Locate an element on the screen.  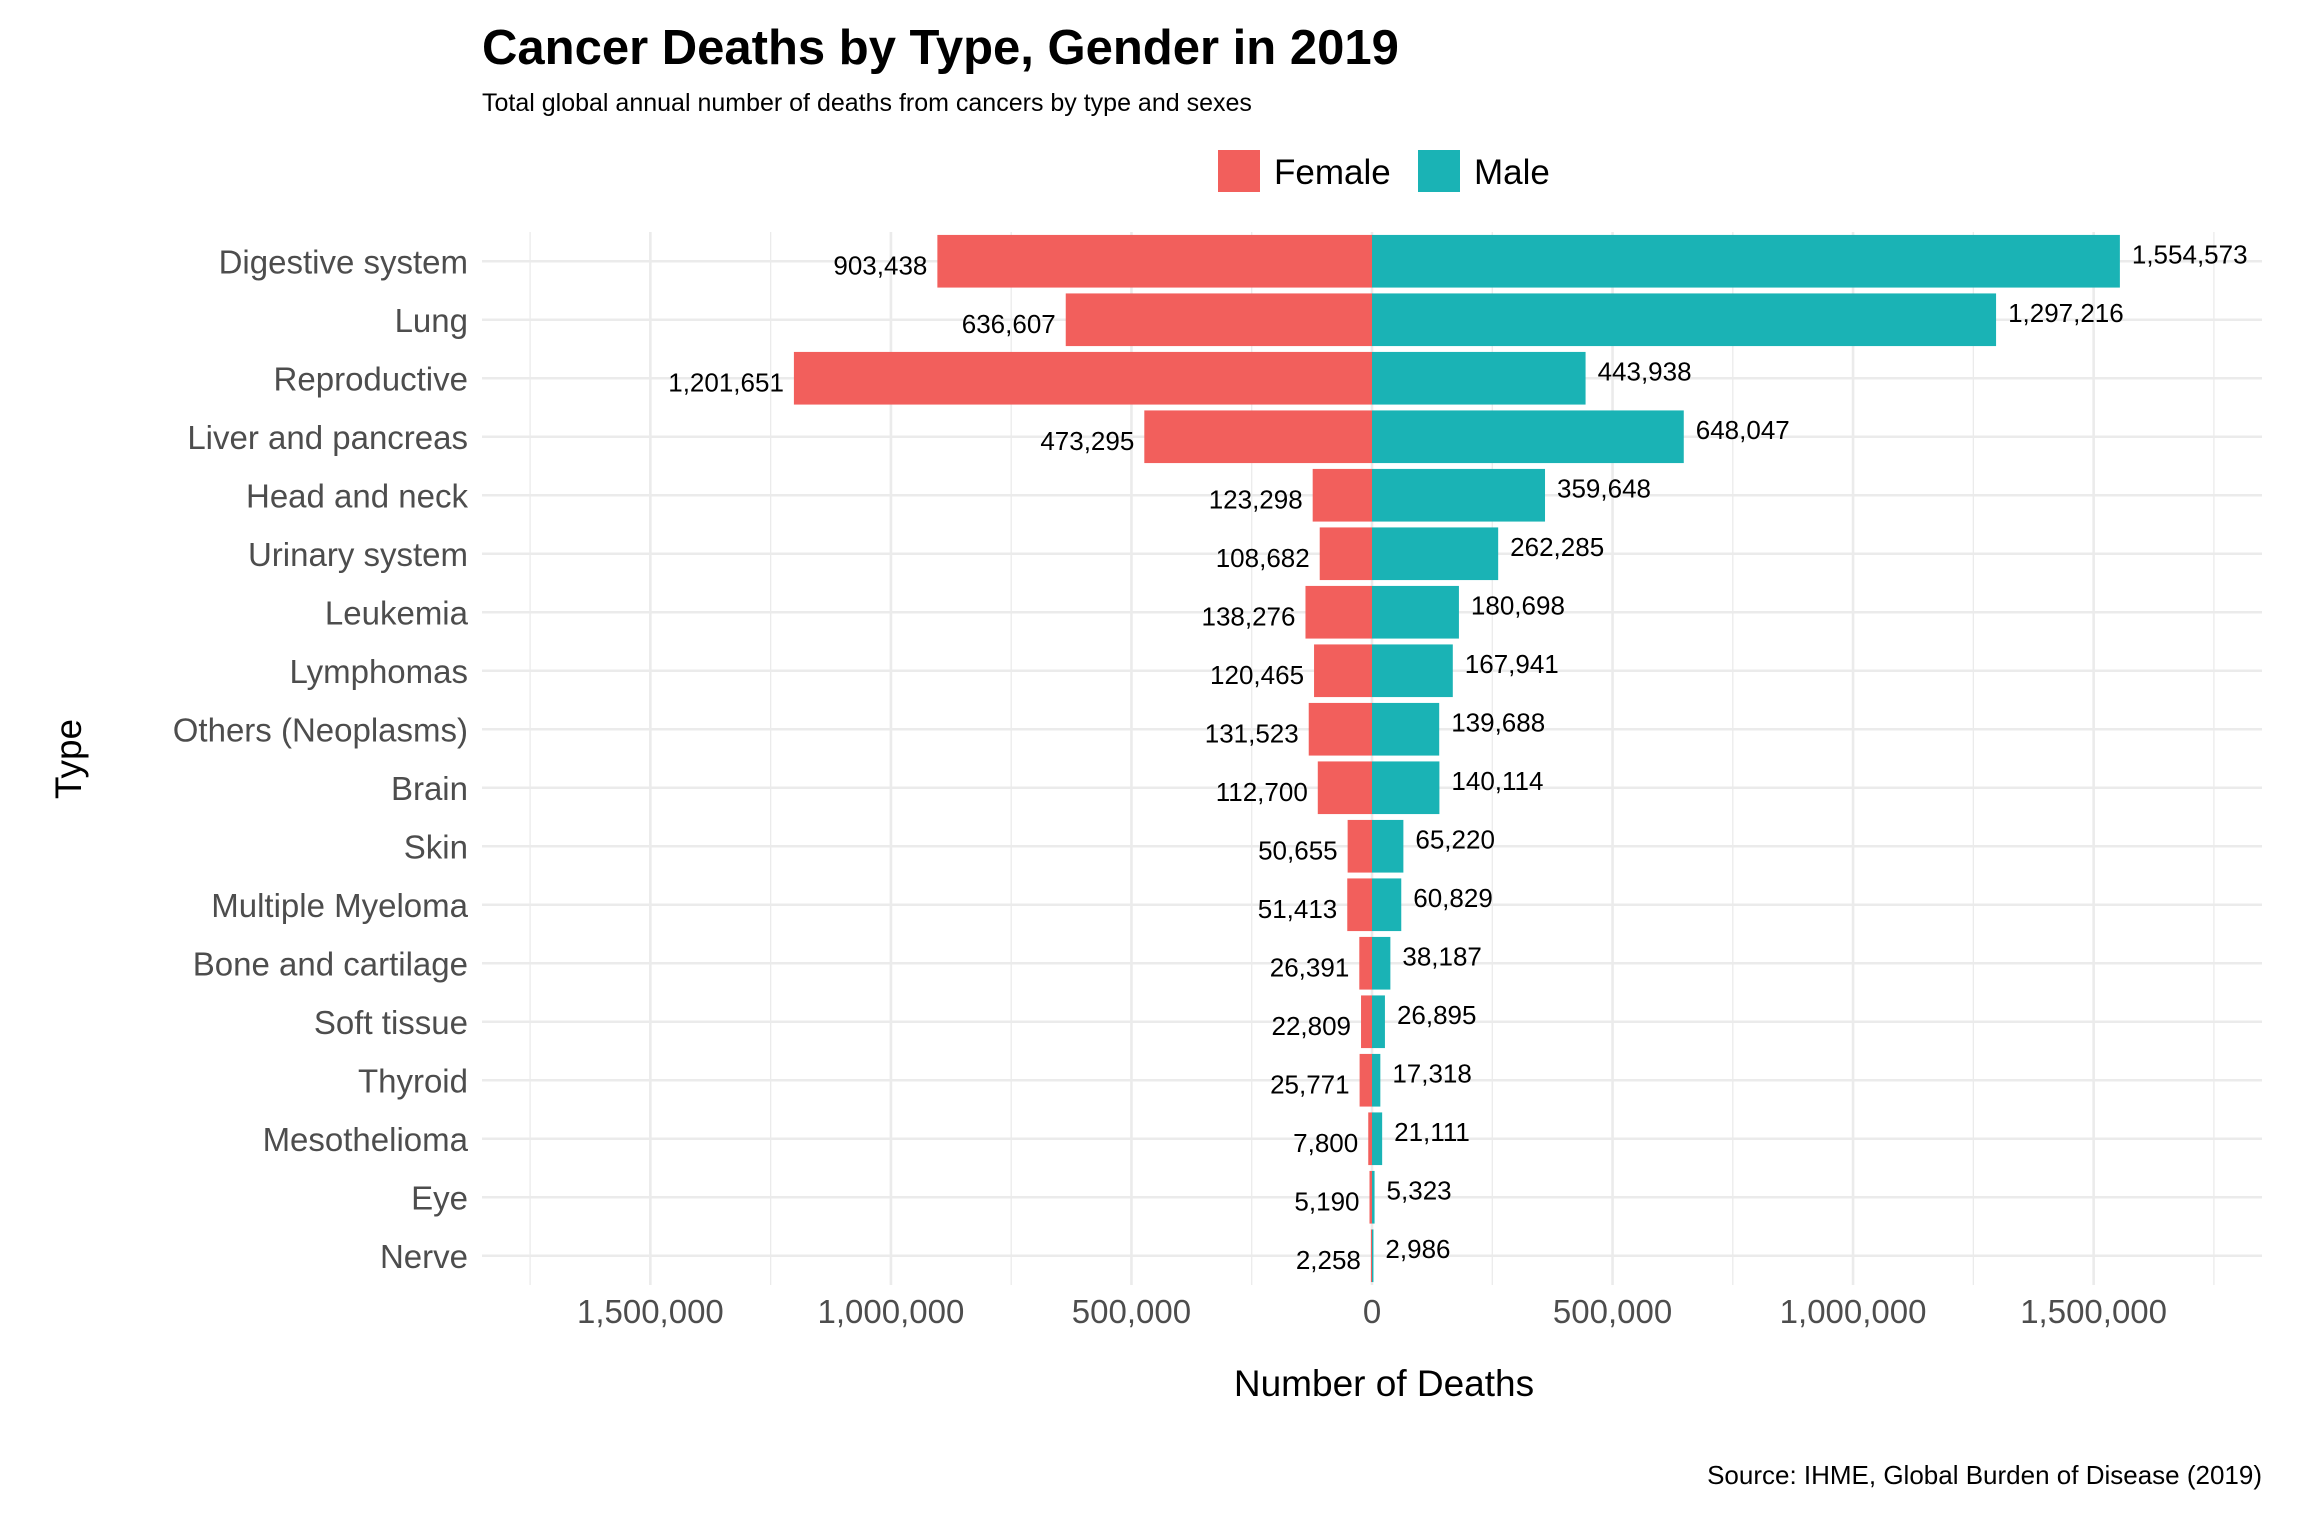
data-label-female: 22,809 is located at coordinates (1311, 1026).